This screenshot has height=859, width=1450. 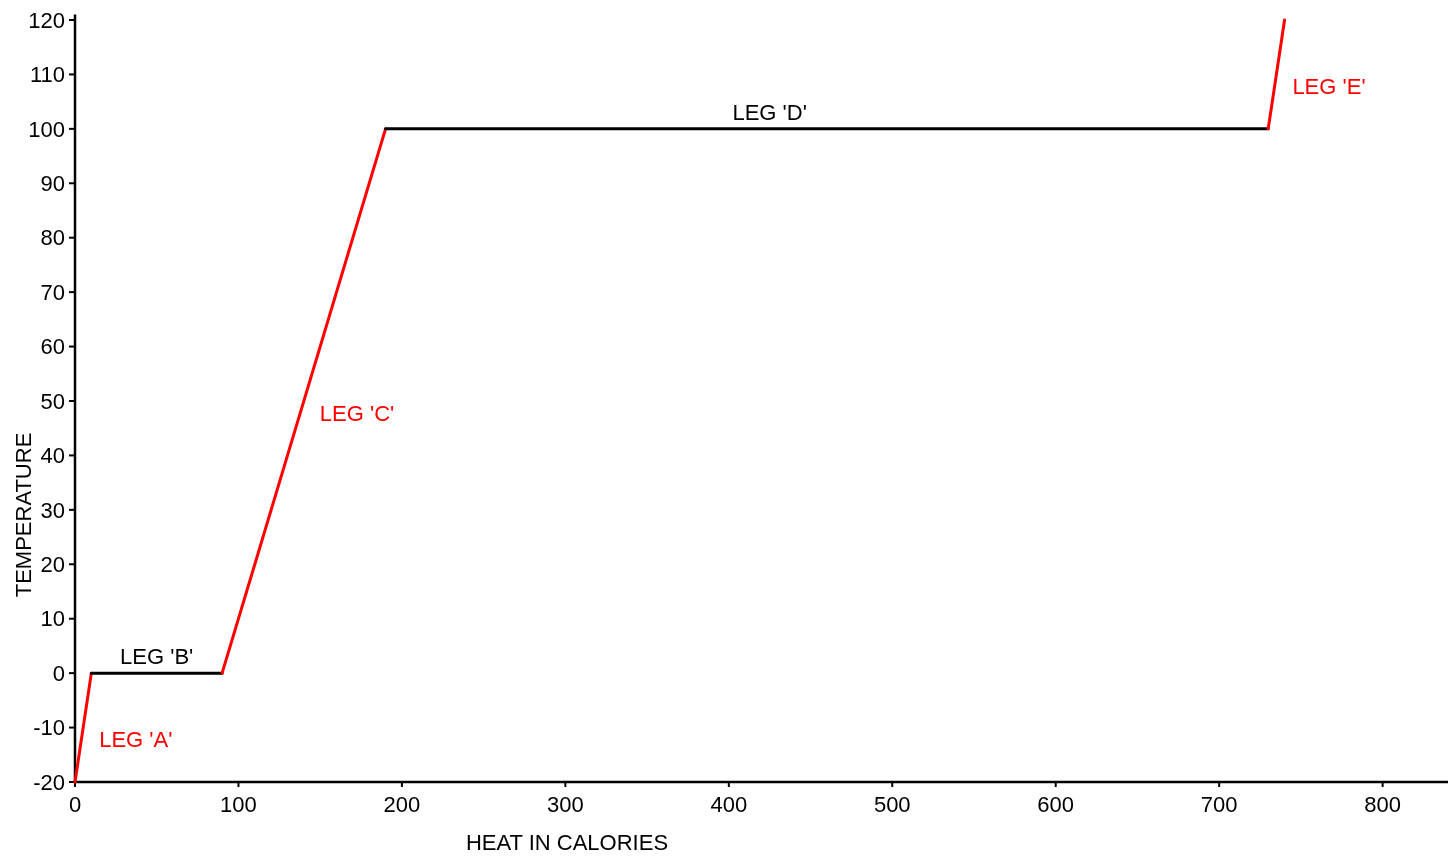 I want to click on y-tick-label: 0, so click(x=58, y=673).